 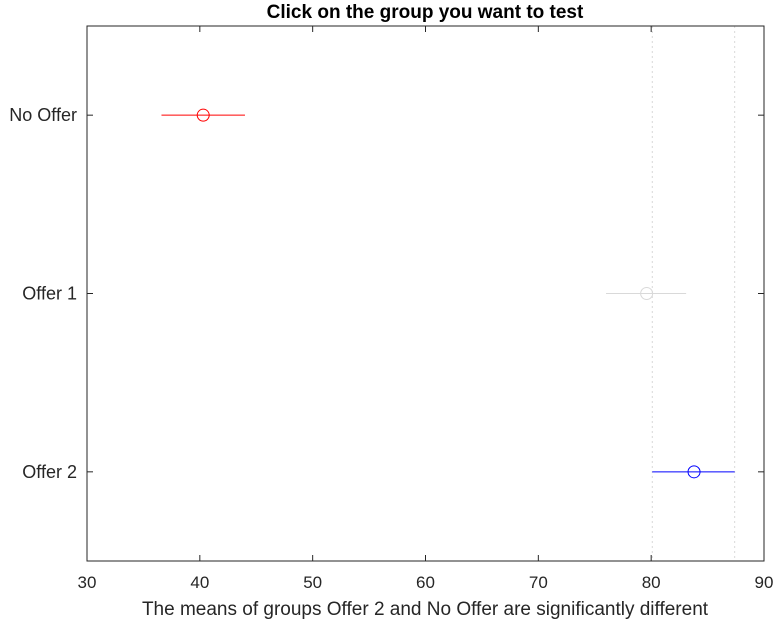 I want to click on group-row: No Offer, so click(x=386, y=115).